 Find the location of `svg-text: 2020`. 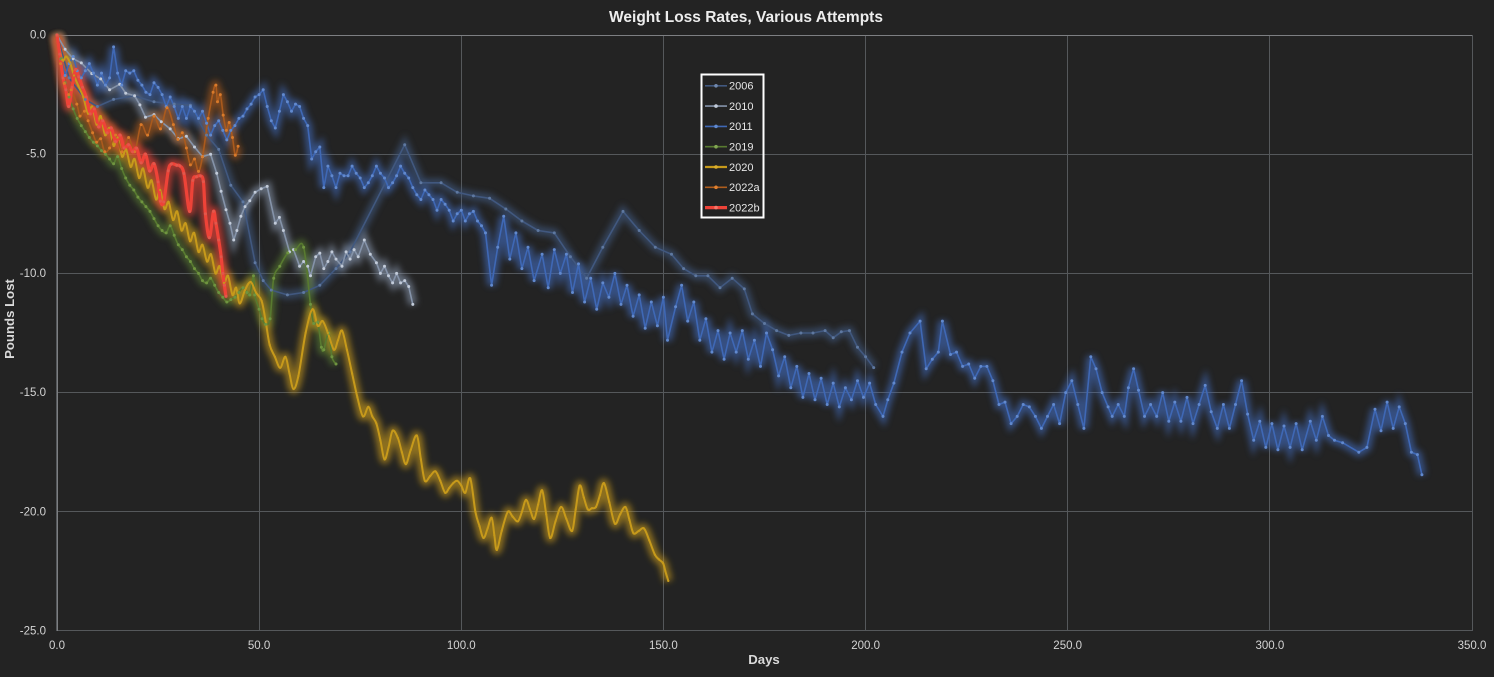

svg-text: 2020 is located at coordinates (741, 168).